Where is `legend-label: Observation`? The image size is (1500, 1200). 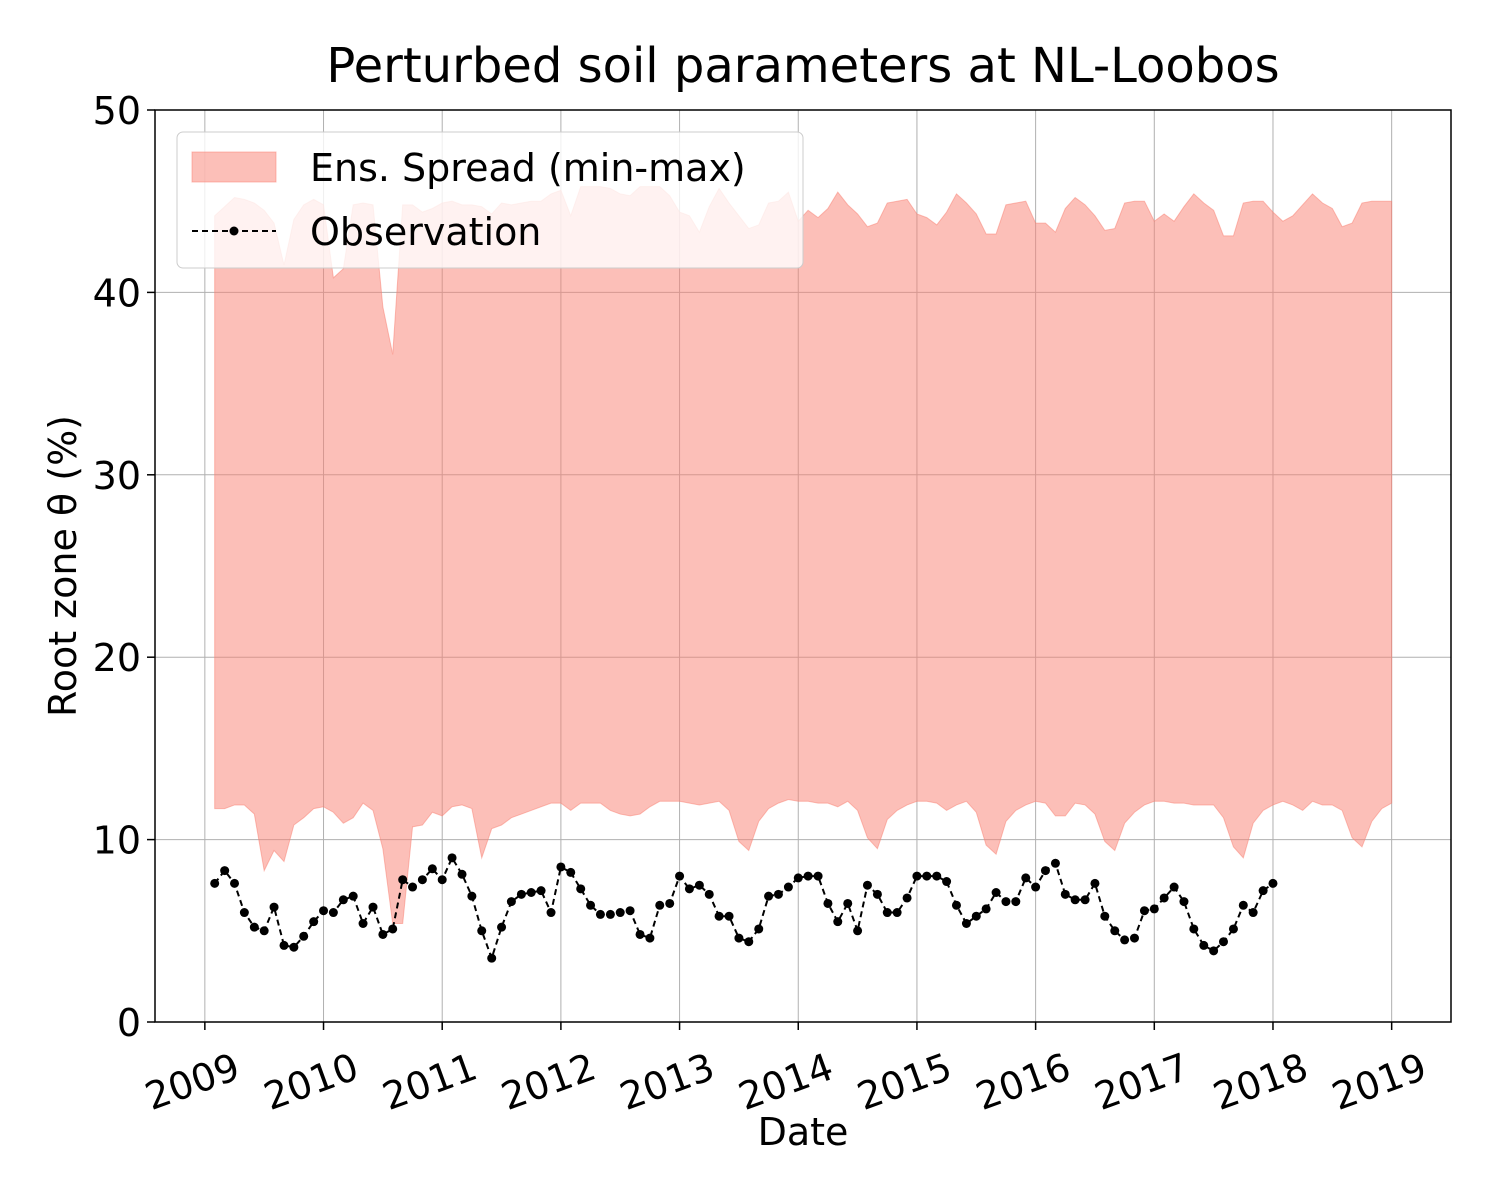
legend-label: Observation is located at coordinates (425, 232).